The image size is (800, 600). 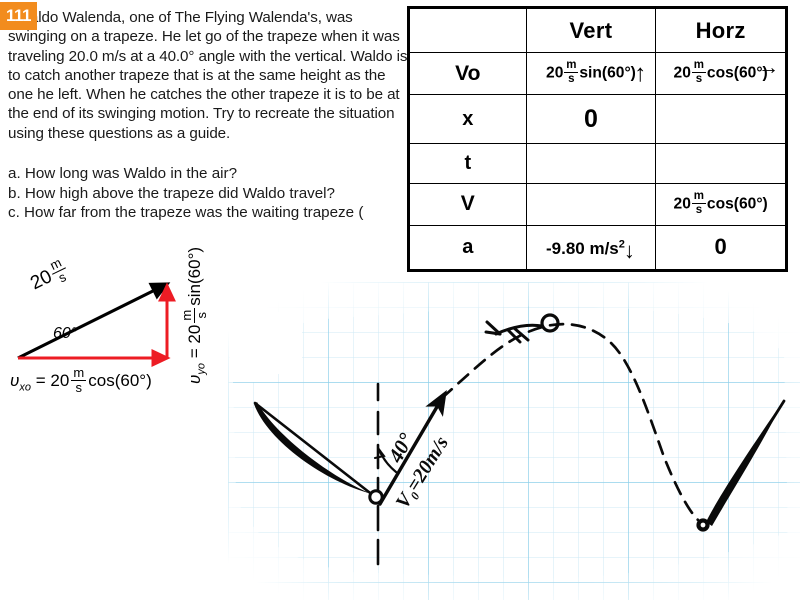 I want to click on row-label-t: t, so click(x=468, y=163).